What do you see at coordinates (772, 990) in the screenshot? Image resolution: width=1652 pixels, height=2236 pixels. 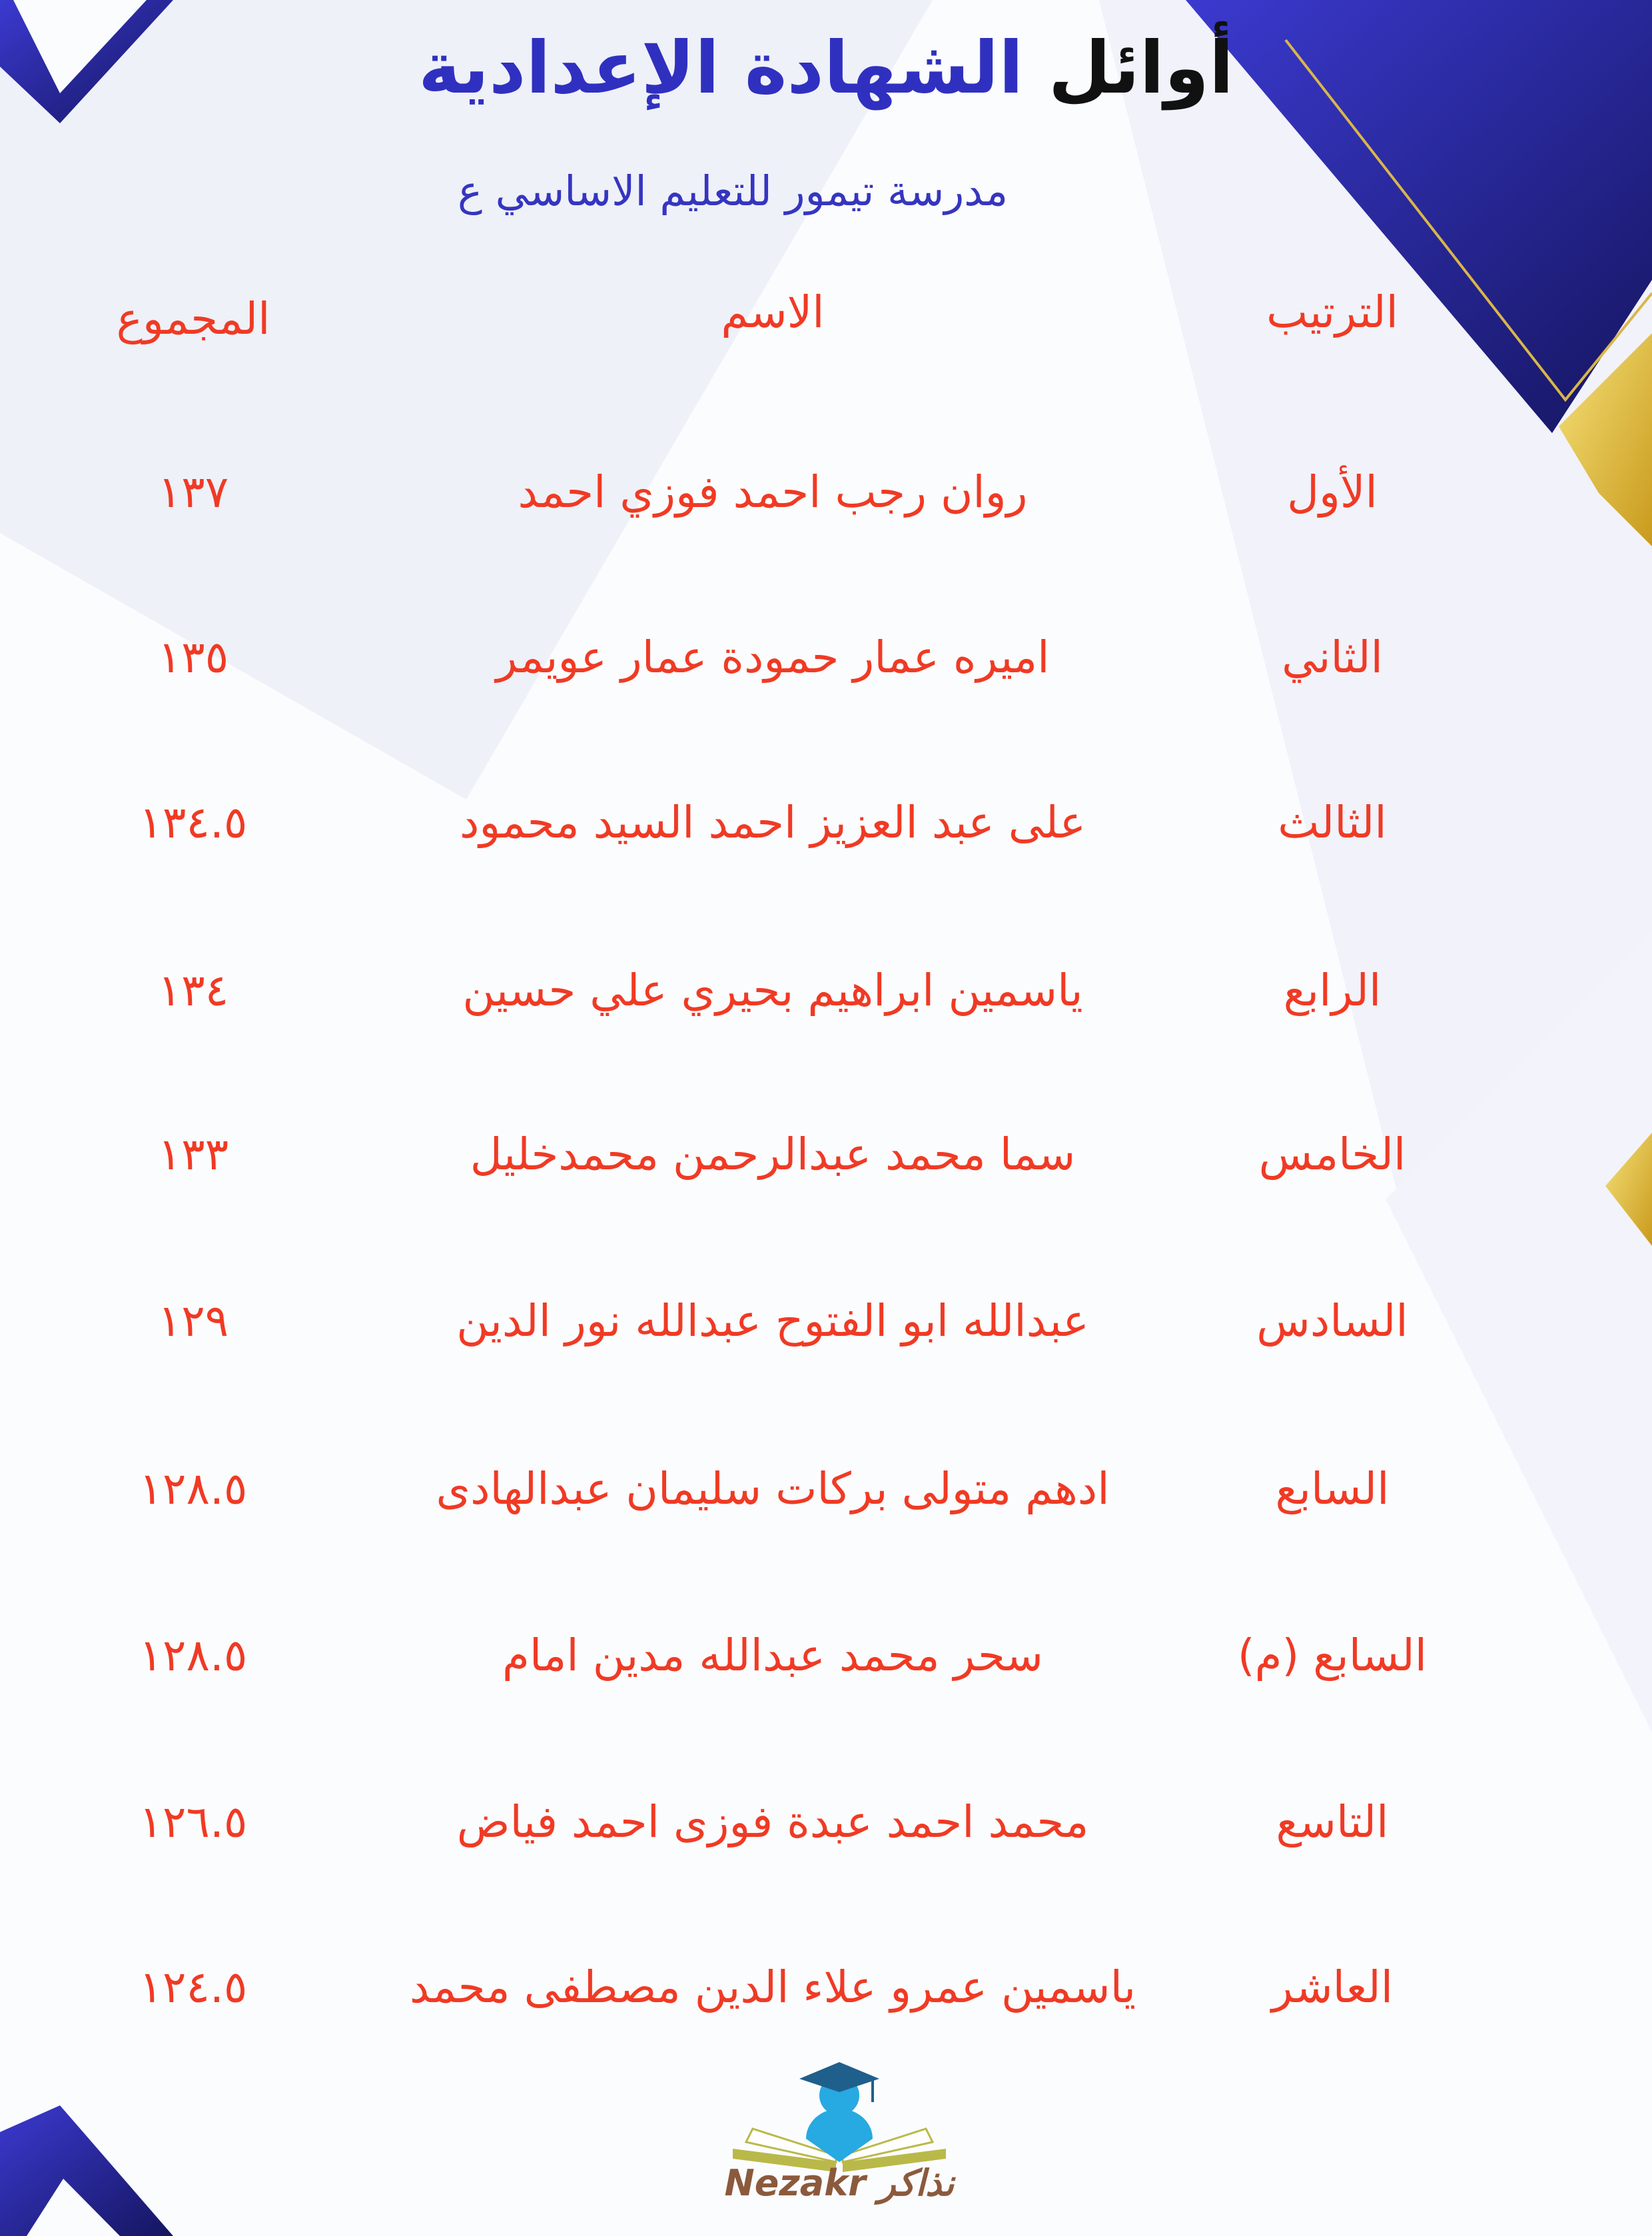 I see `name-cell: ياسمين ابراهيم بحيري علي حسين` at bounding box center [772, 990].